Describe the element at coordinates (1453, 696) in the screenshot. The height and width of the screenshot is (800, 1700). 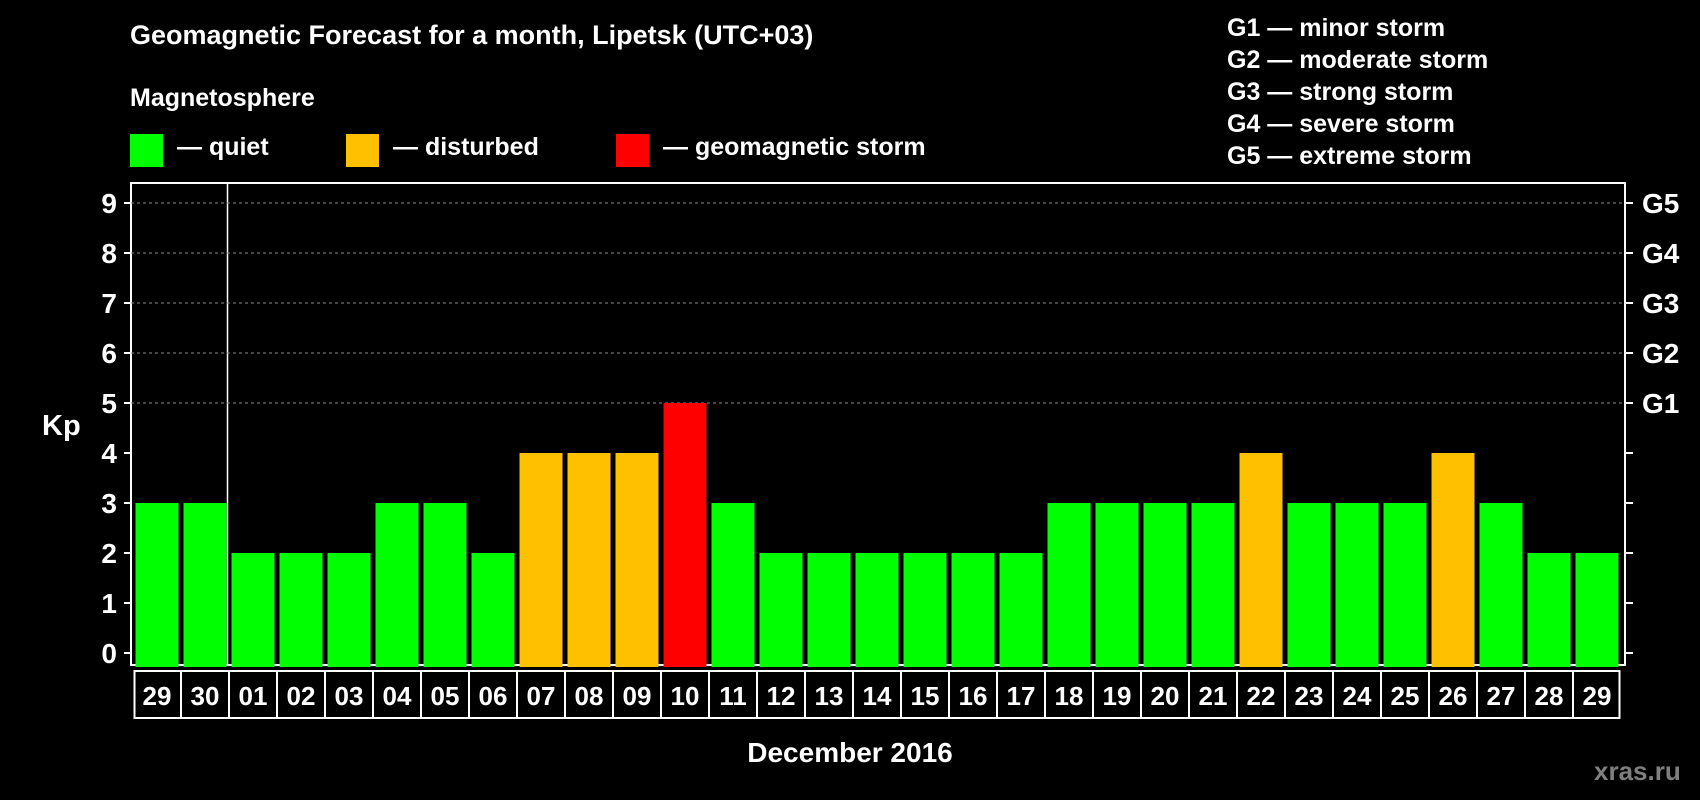
I see `x-tick-label: 26` at that location.